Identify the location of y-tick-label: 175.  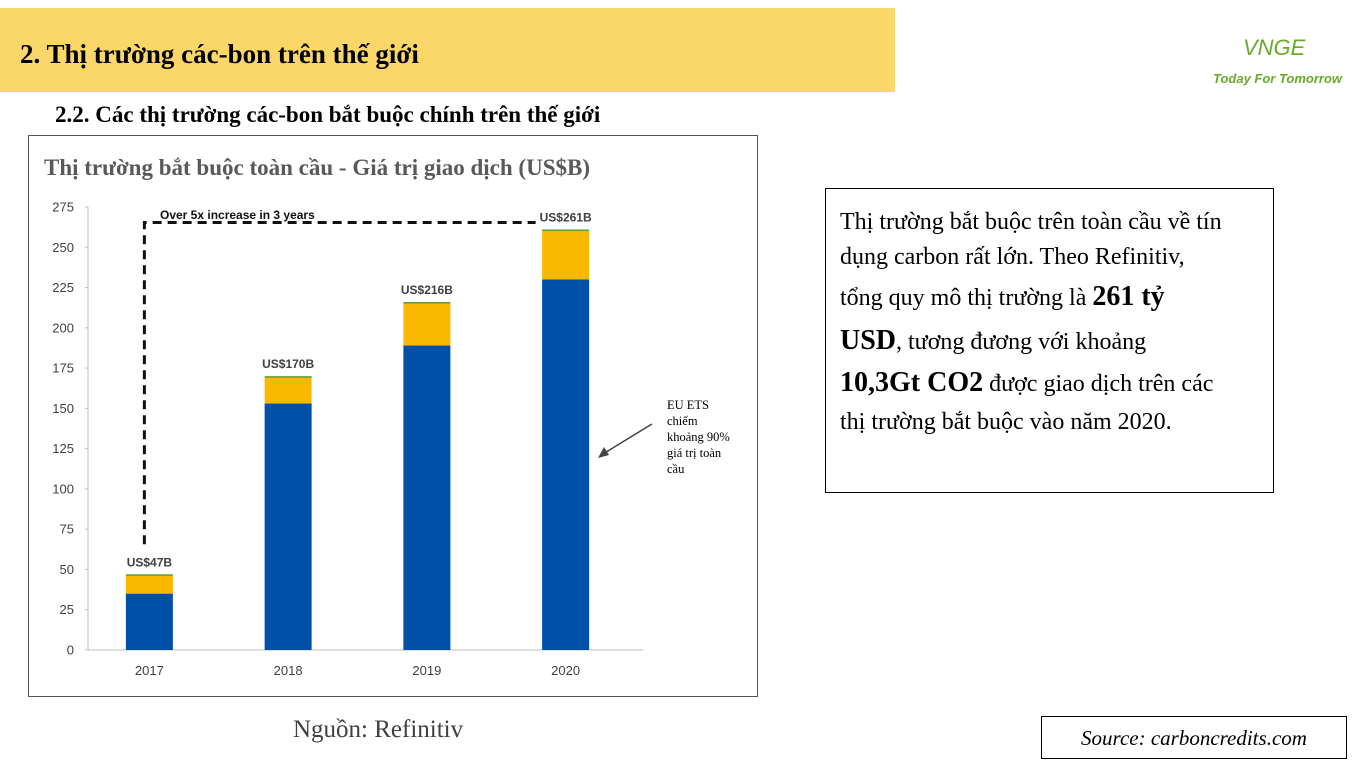
(63, 368).